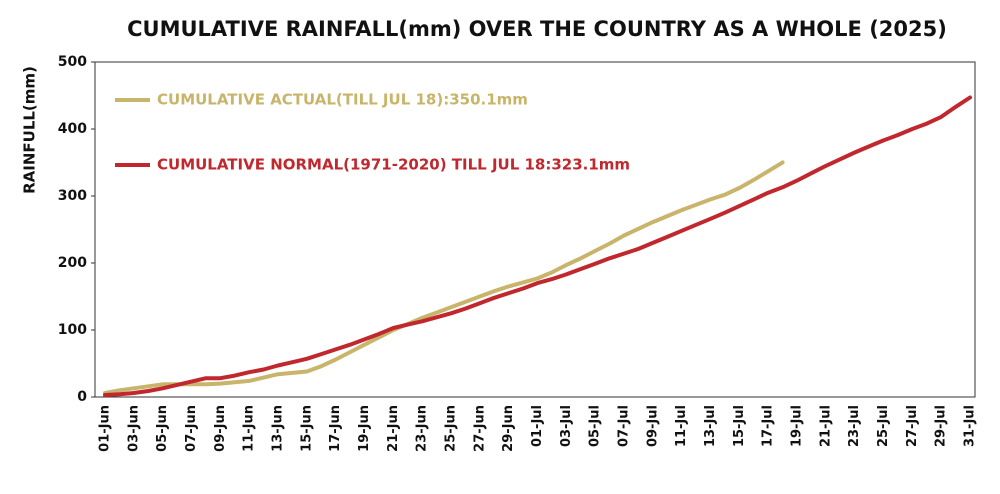 The height and width of the screenshot is (494, 1000). I want to click on x-tick-label: 27-Jul, so click(912, 426).